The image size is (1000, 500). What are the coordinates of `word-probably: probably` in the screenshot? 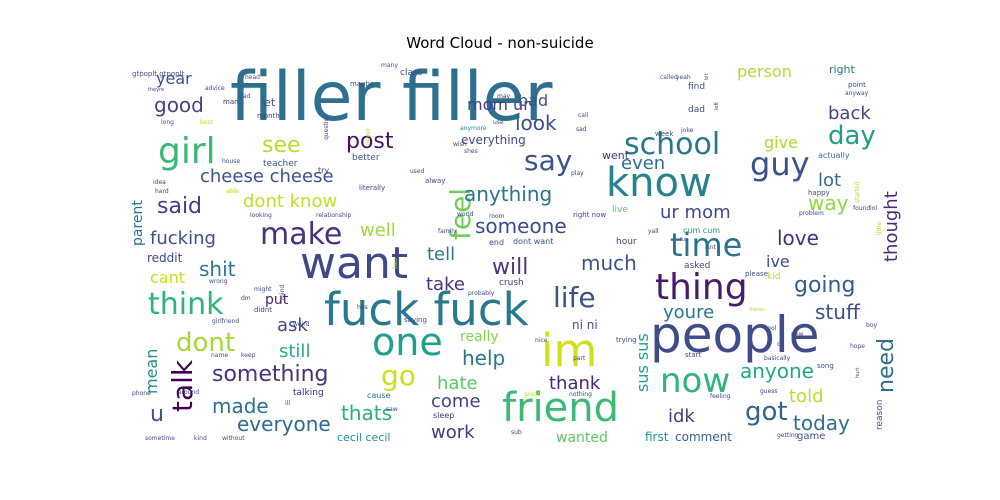 It's located at (481, 293).